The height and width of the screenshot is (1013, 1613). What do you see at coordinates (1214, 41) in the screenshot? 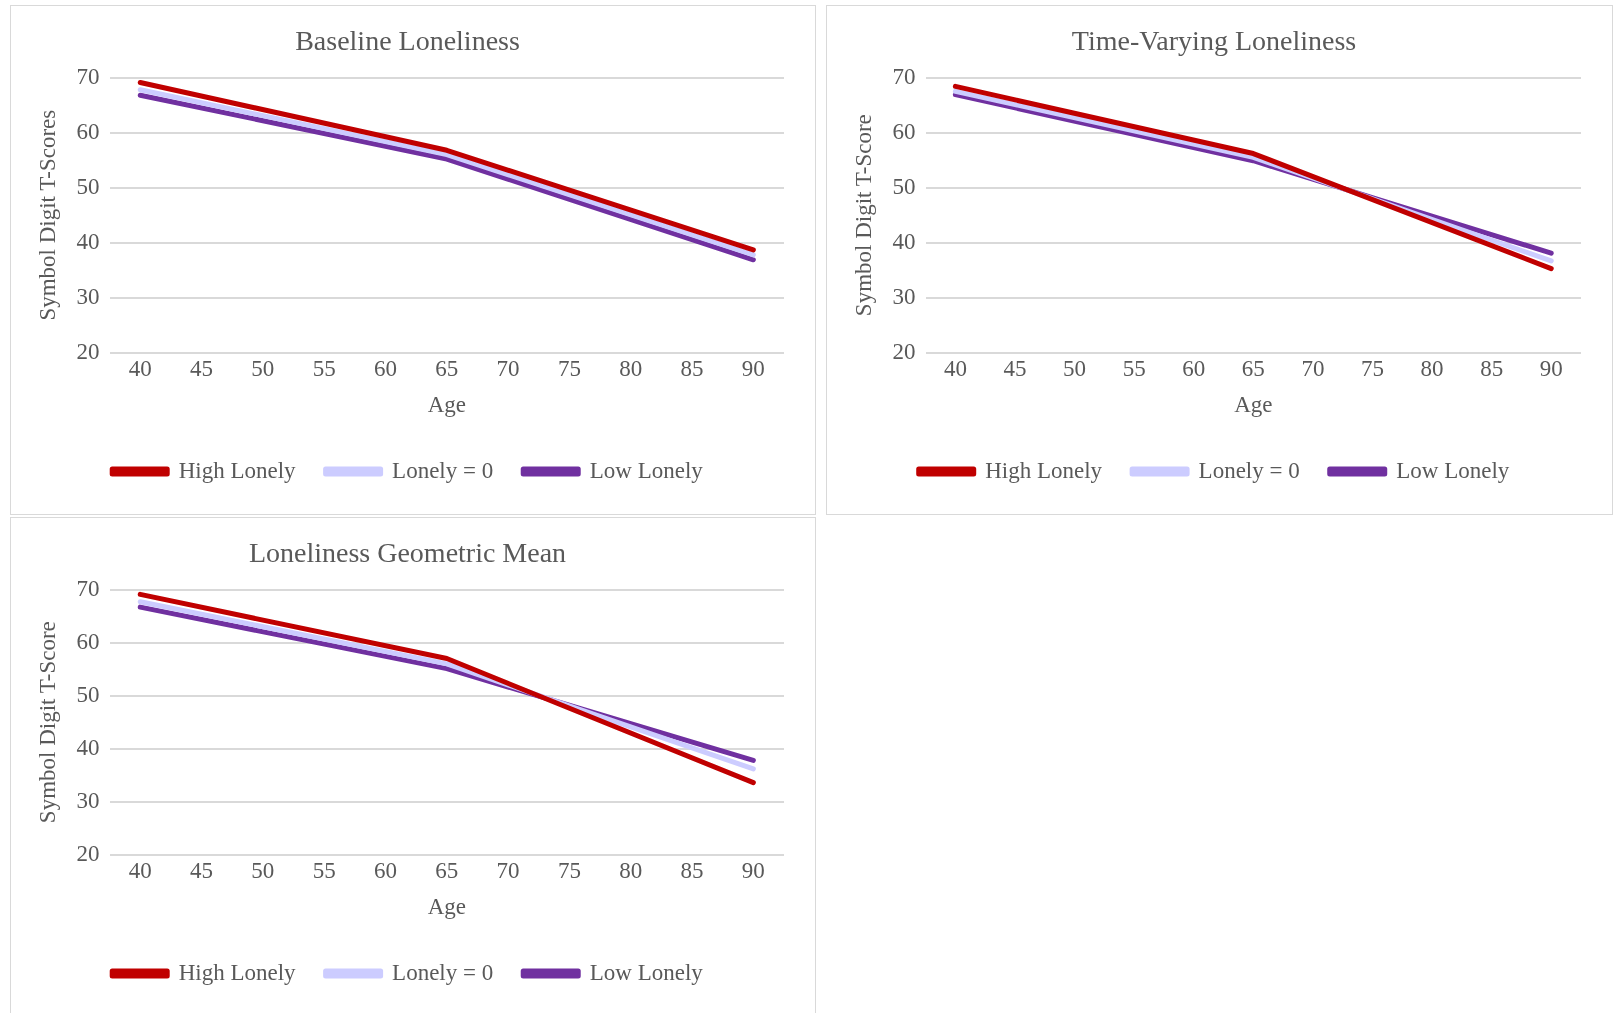
I see `chart-title: Time-Varying Loneliness` at bounding box center [1214, 41].